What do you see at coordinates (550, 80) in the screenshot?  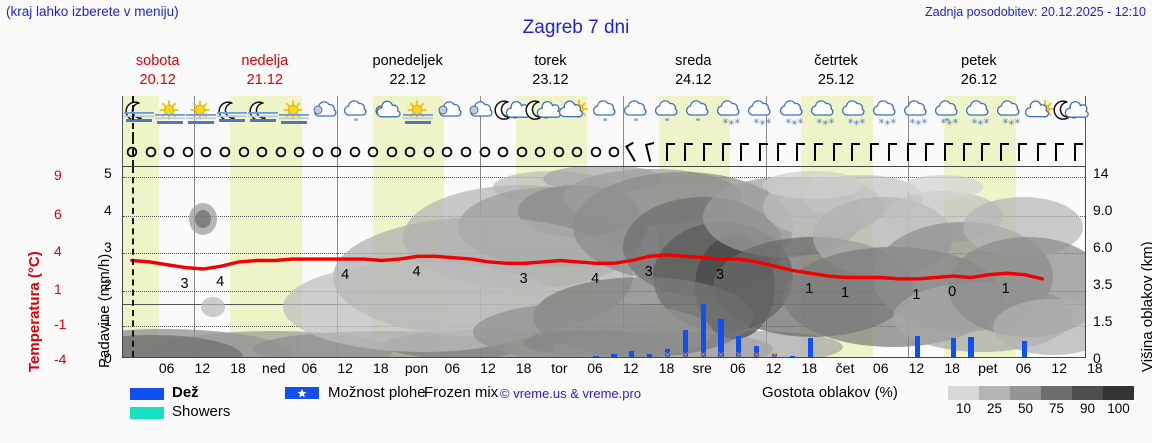 I see `day-date: 23.12` at bounding box center [550, 80].